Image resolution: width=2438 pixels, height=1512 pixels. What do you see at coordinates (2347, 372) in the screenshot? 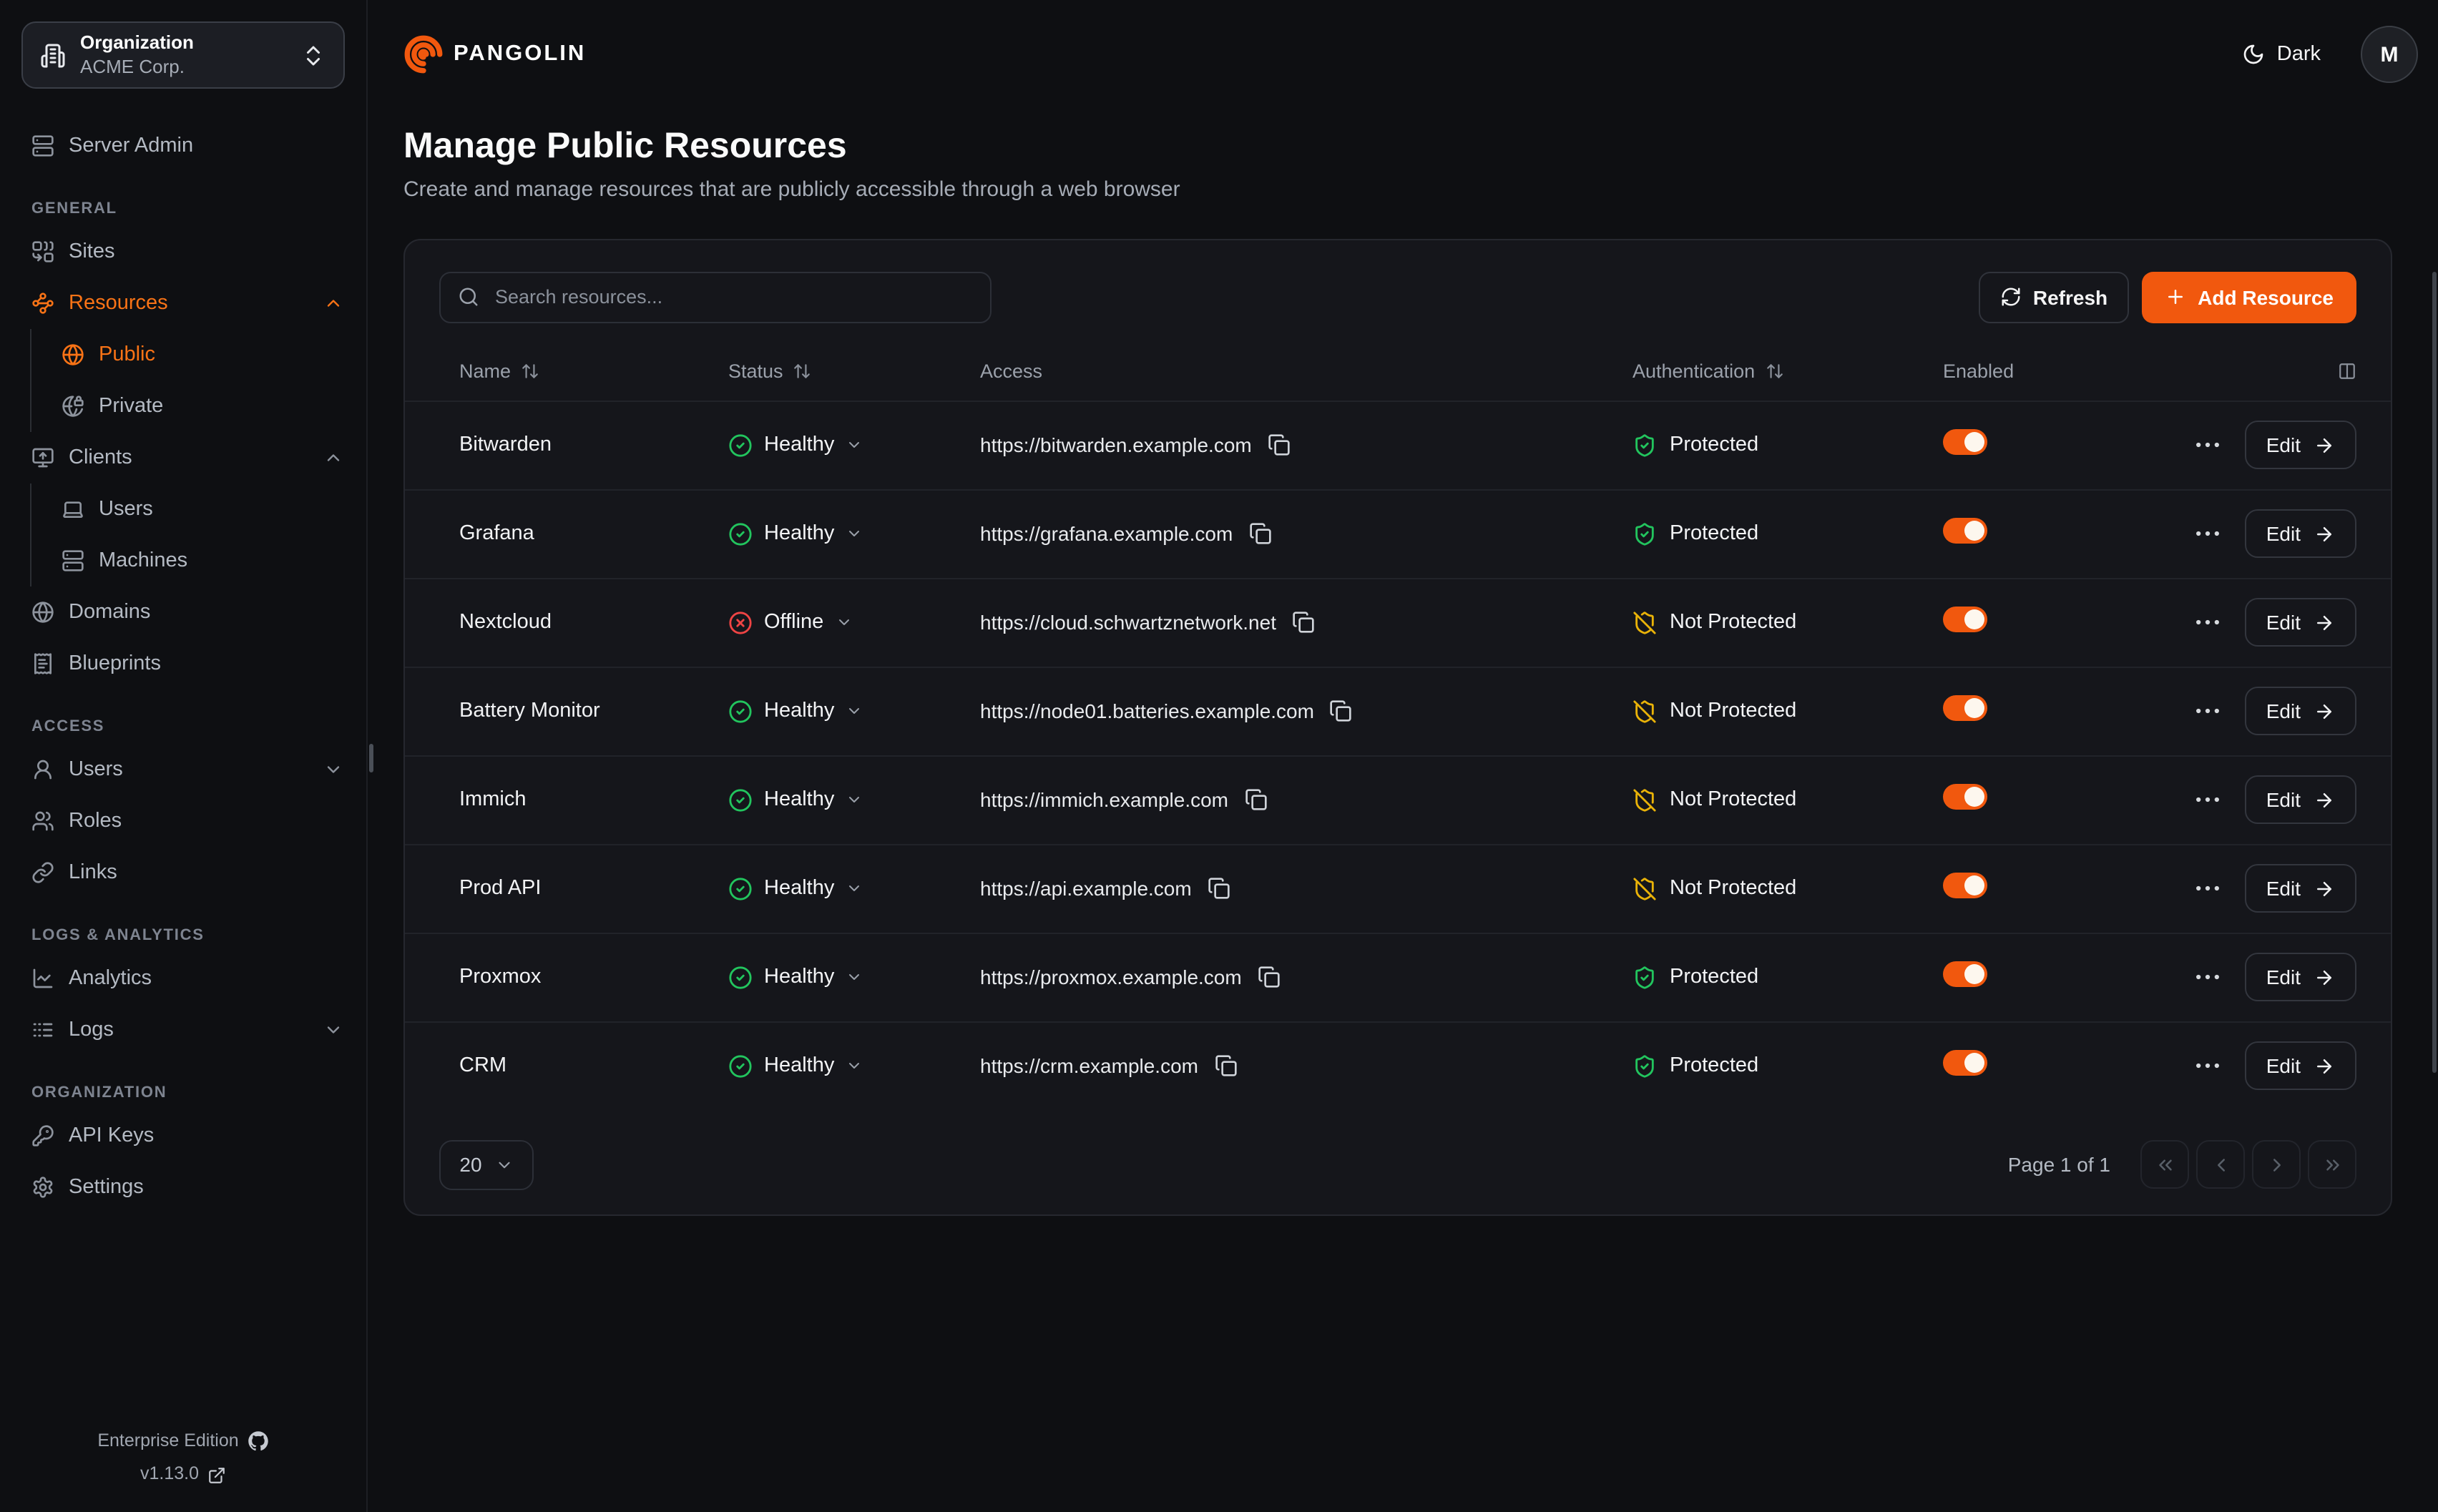
I see `column-settings-button` at bounding box center [2347, 372].